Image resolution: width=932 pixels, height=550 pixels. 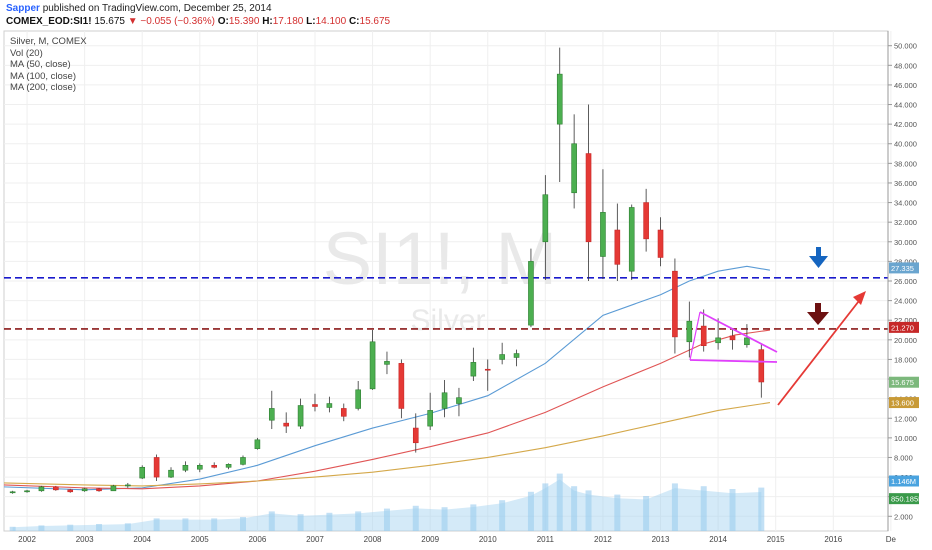 I want to click on legend-ma200: MA (200, close), so click(x=43, y=87).